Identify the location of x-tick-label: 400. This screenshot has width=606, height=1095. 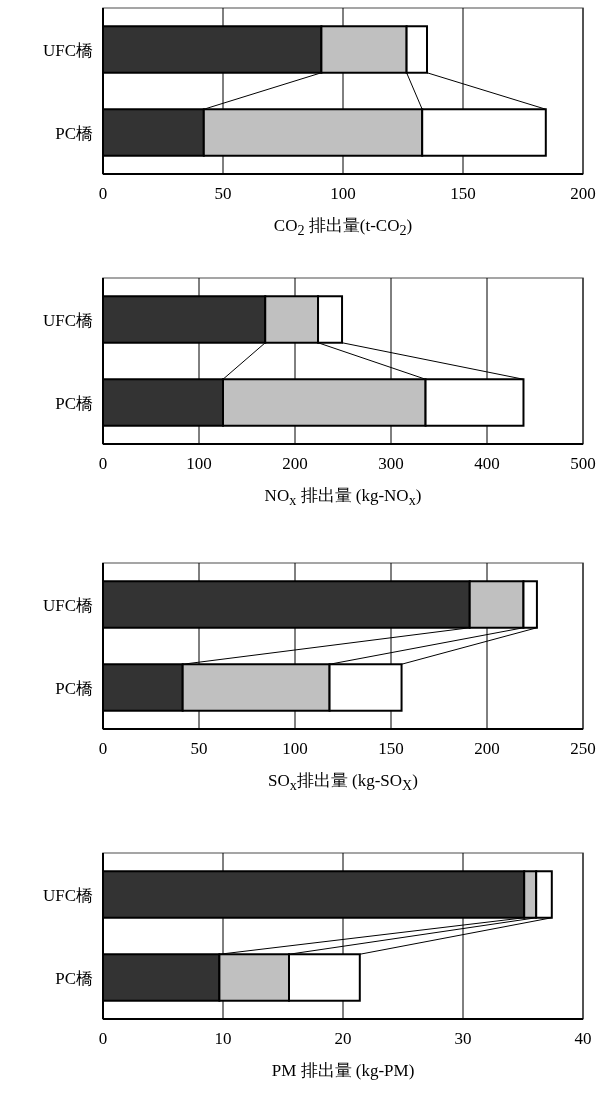
(487, 463).